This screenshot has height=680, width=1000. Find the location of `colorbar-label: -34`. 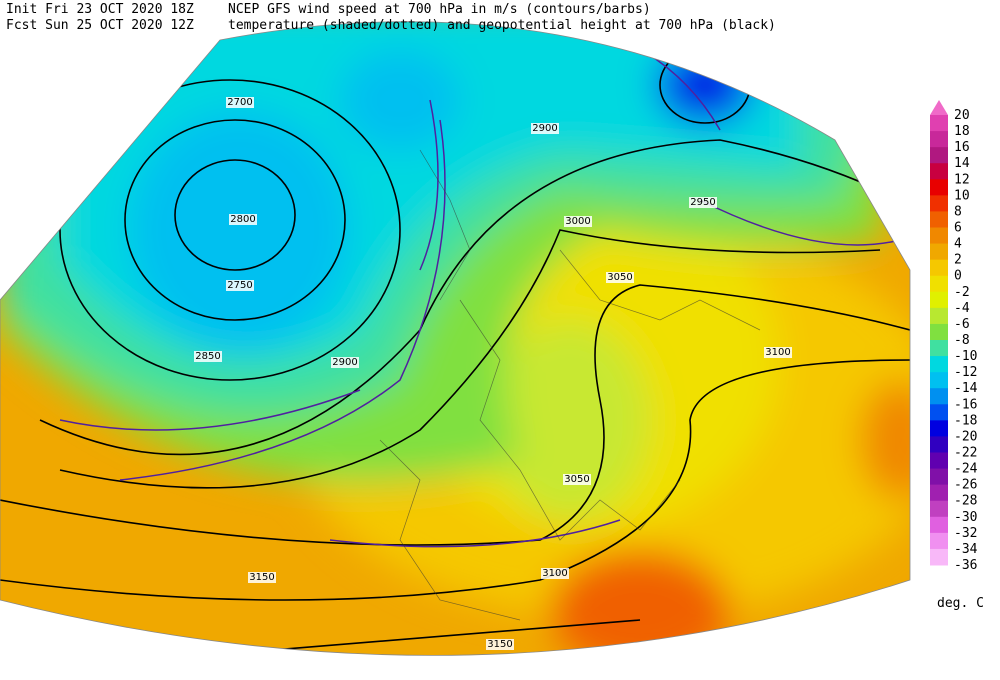

colorbar-label: -34 is located at coordinates (966, 549).